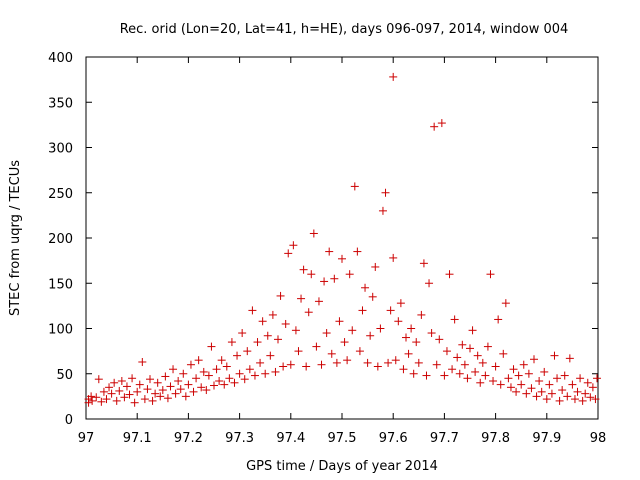 This screenshot has height=480, width=640. I want to click on x-tick-label: 97.4, so click(290, 438).